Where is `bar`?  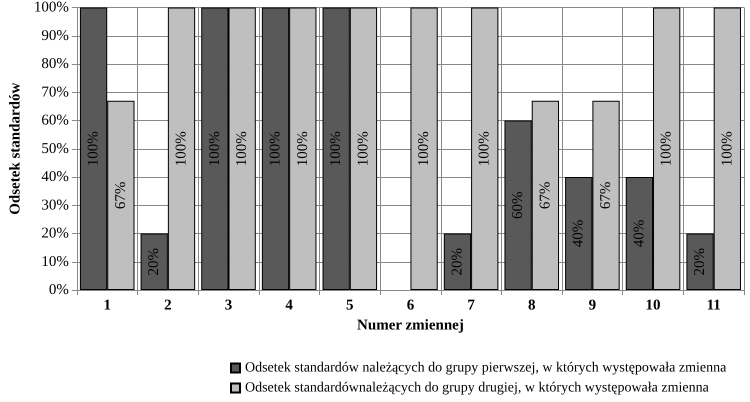 bar is located at coordinates (424, 149).